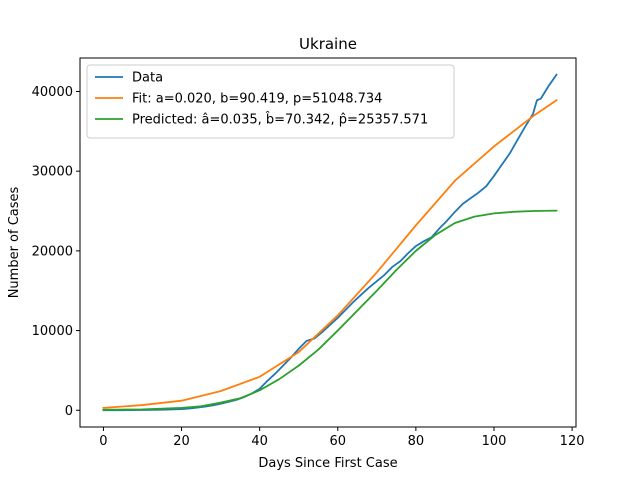 This screenshot has height=480, width=640. I want to click on x-tick-label: 60, so click(337, 441).